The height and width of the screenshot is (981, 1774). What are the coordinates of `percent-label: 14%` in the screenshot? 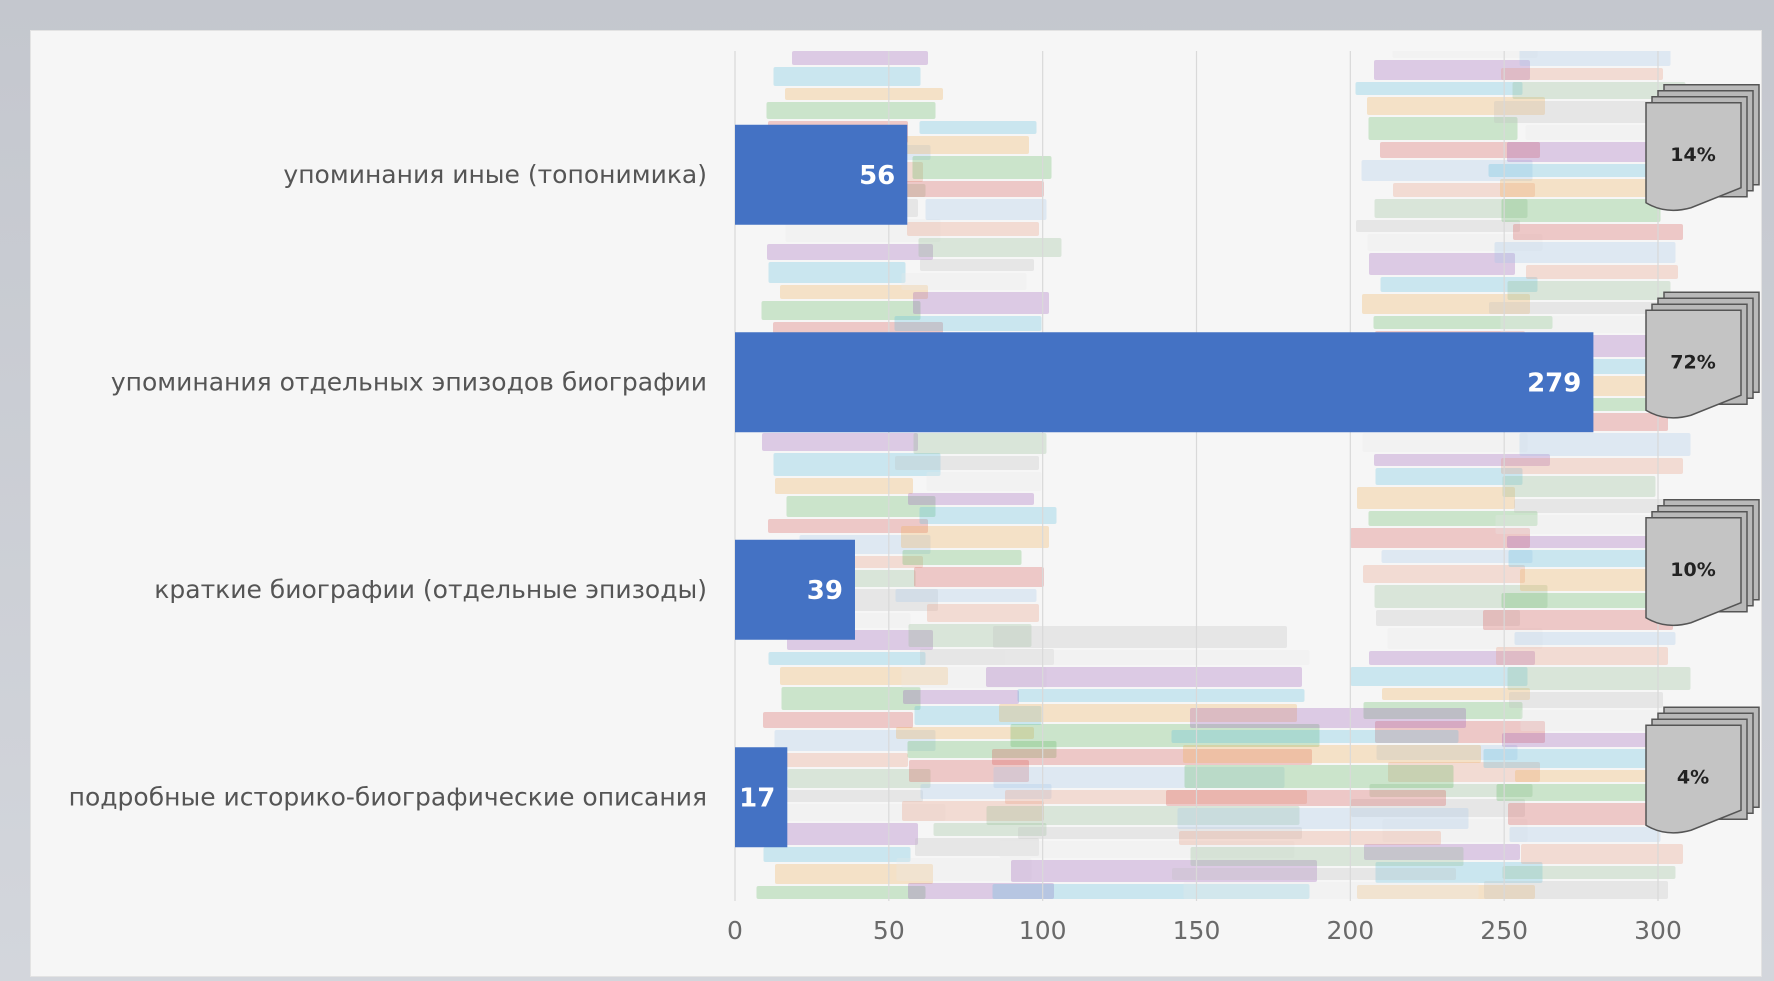 It's located at (1692, 155).